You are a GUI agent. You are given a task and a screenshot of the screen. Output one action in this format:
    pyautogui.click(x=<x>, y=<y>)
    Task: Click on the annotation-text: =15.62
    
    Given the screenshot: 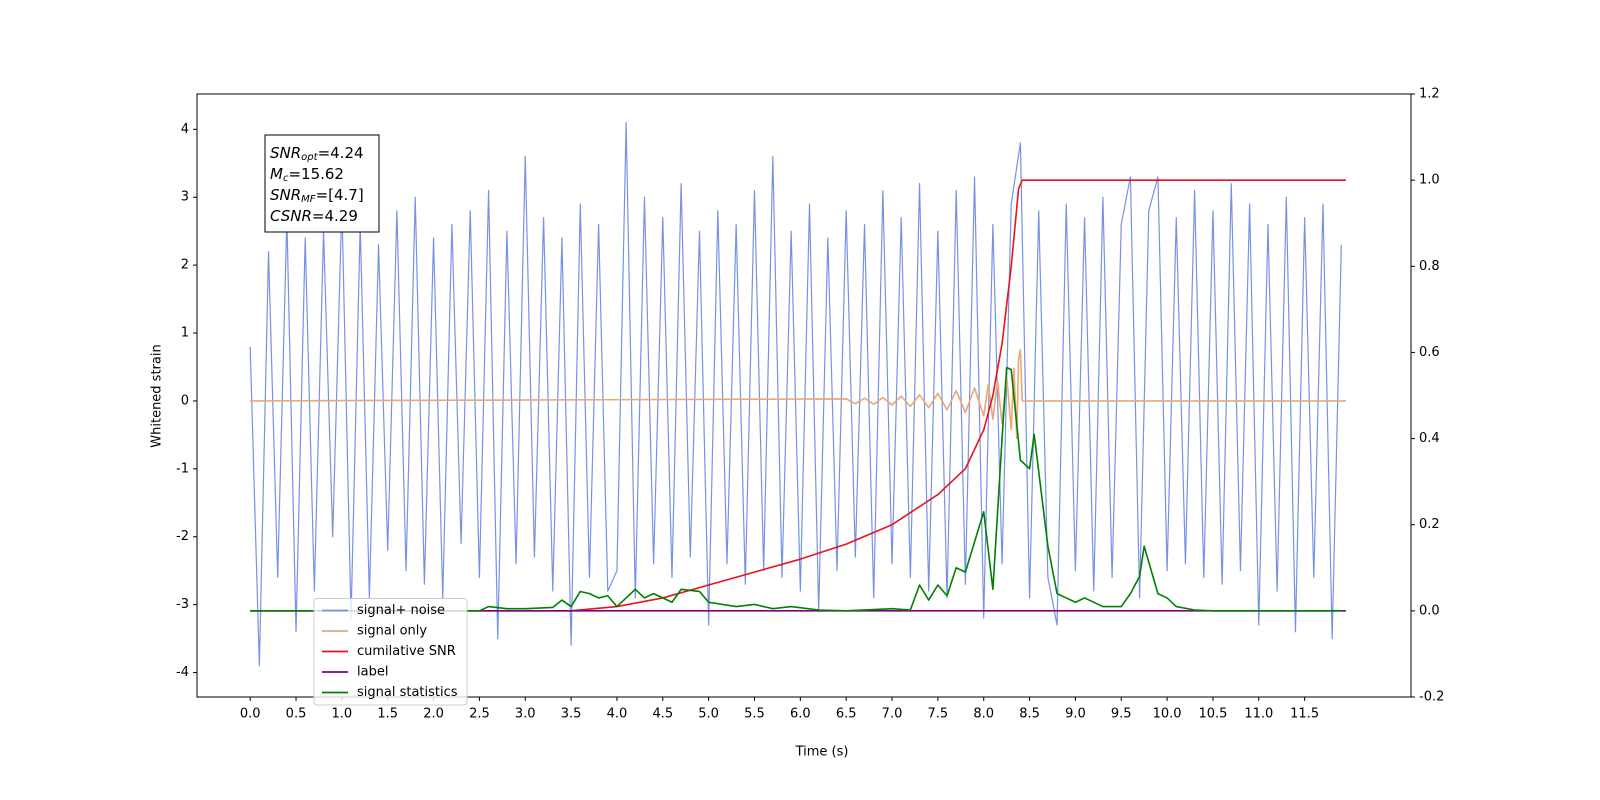 What is the action you would take?
    pyautogui.click(x=316, y=174)
    